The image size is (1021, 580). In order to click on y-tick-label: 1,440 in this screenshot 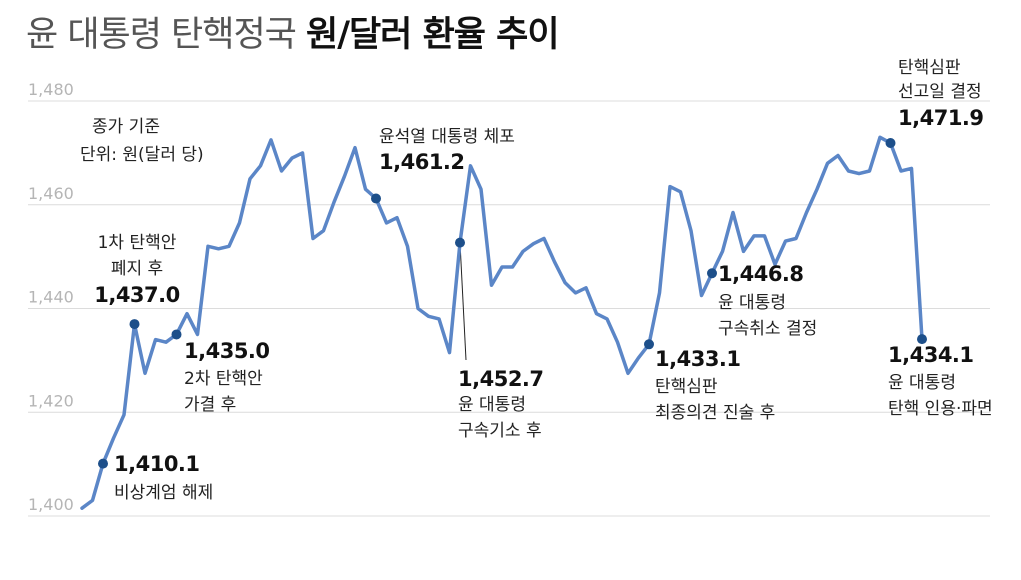, I will do `click(51, 297)`.